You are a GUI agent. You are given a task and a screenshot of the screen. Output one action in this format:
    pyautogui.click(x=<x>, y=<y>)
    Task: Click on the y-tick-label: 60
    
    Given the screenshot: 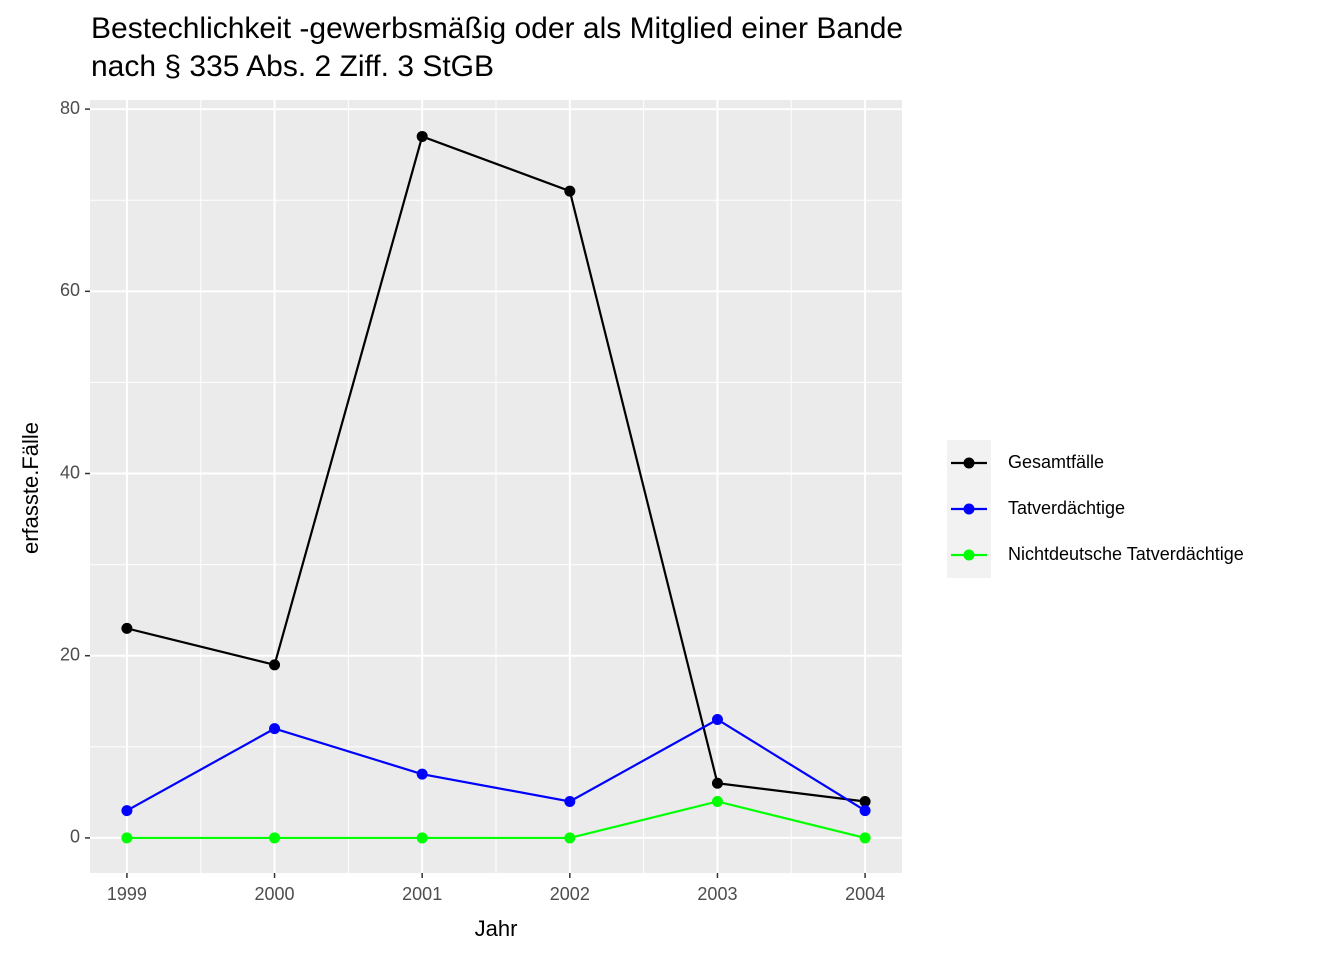 What is the action you would take?
    pyautogui.click(x=70, y=290)
    